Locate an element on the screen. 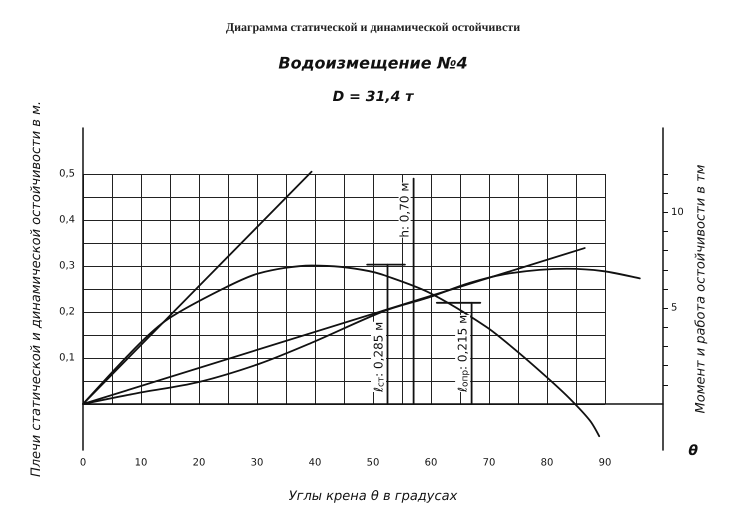 The height and width of the screenshot is (519, 746). text: θ is located at coordinates (693, 451).